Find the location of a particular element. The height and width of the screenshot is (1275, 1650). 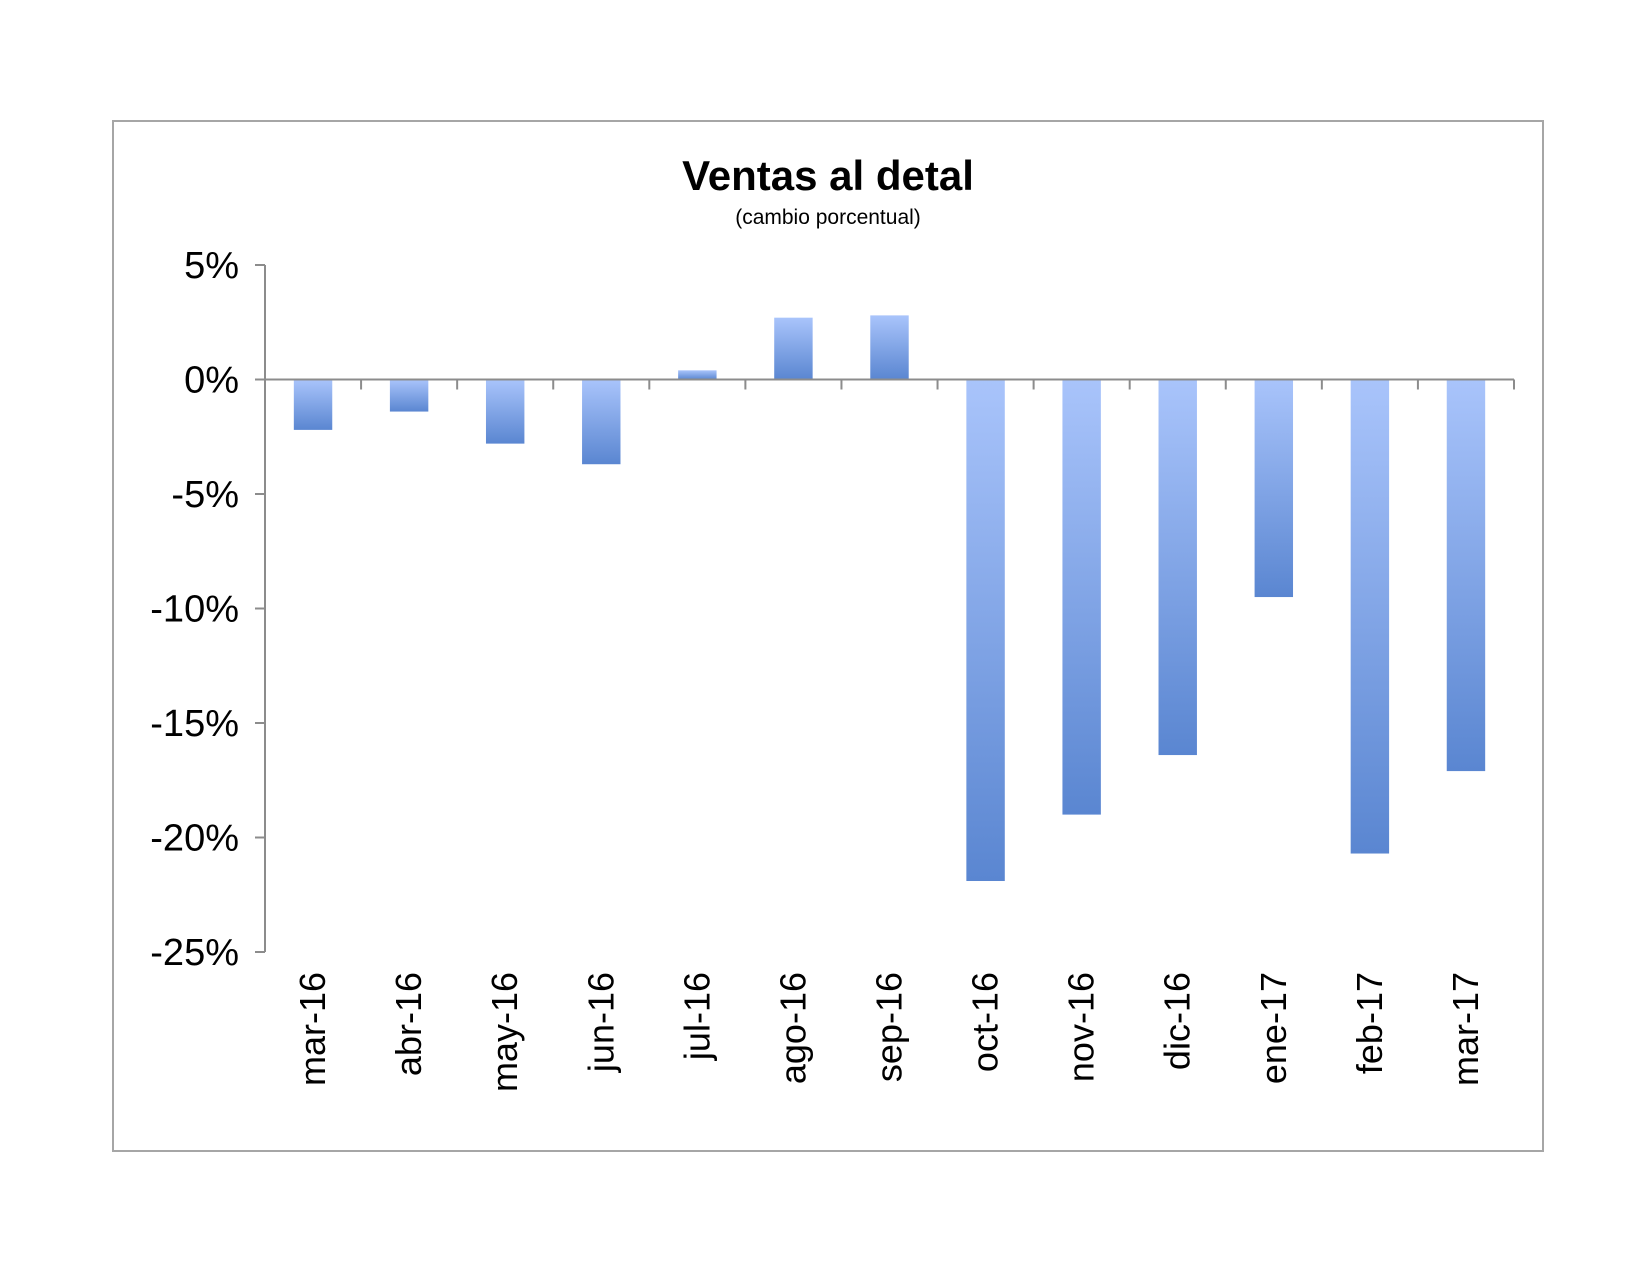

x-tick-label: mar-17 is located at coordinates (1465, 1029).